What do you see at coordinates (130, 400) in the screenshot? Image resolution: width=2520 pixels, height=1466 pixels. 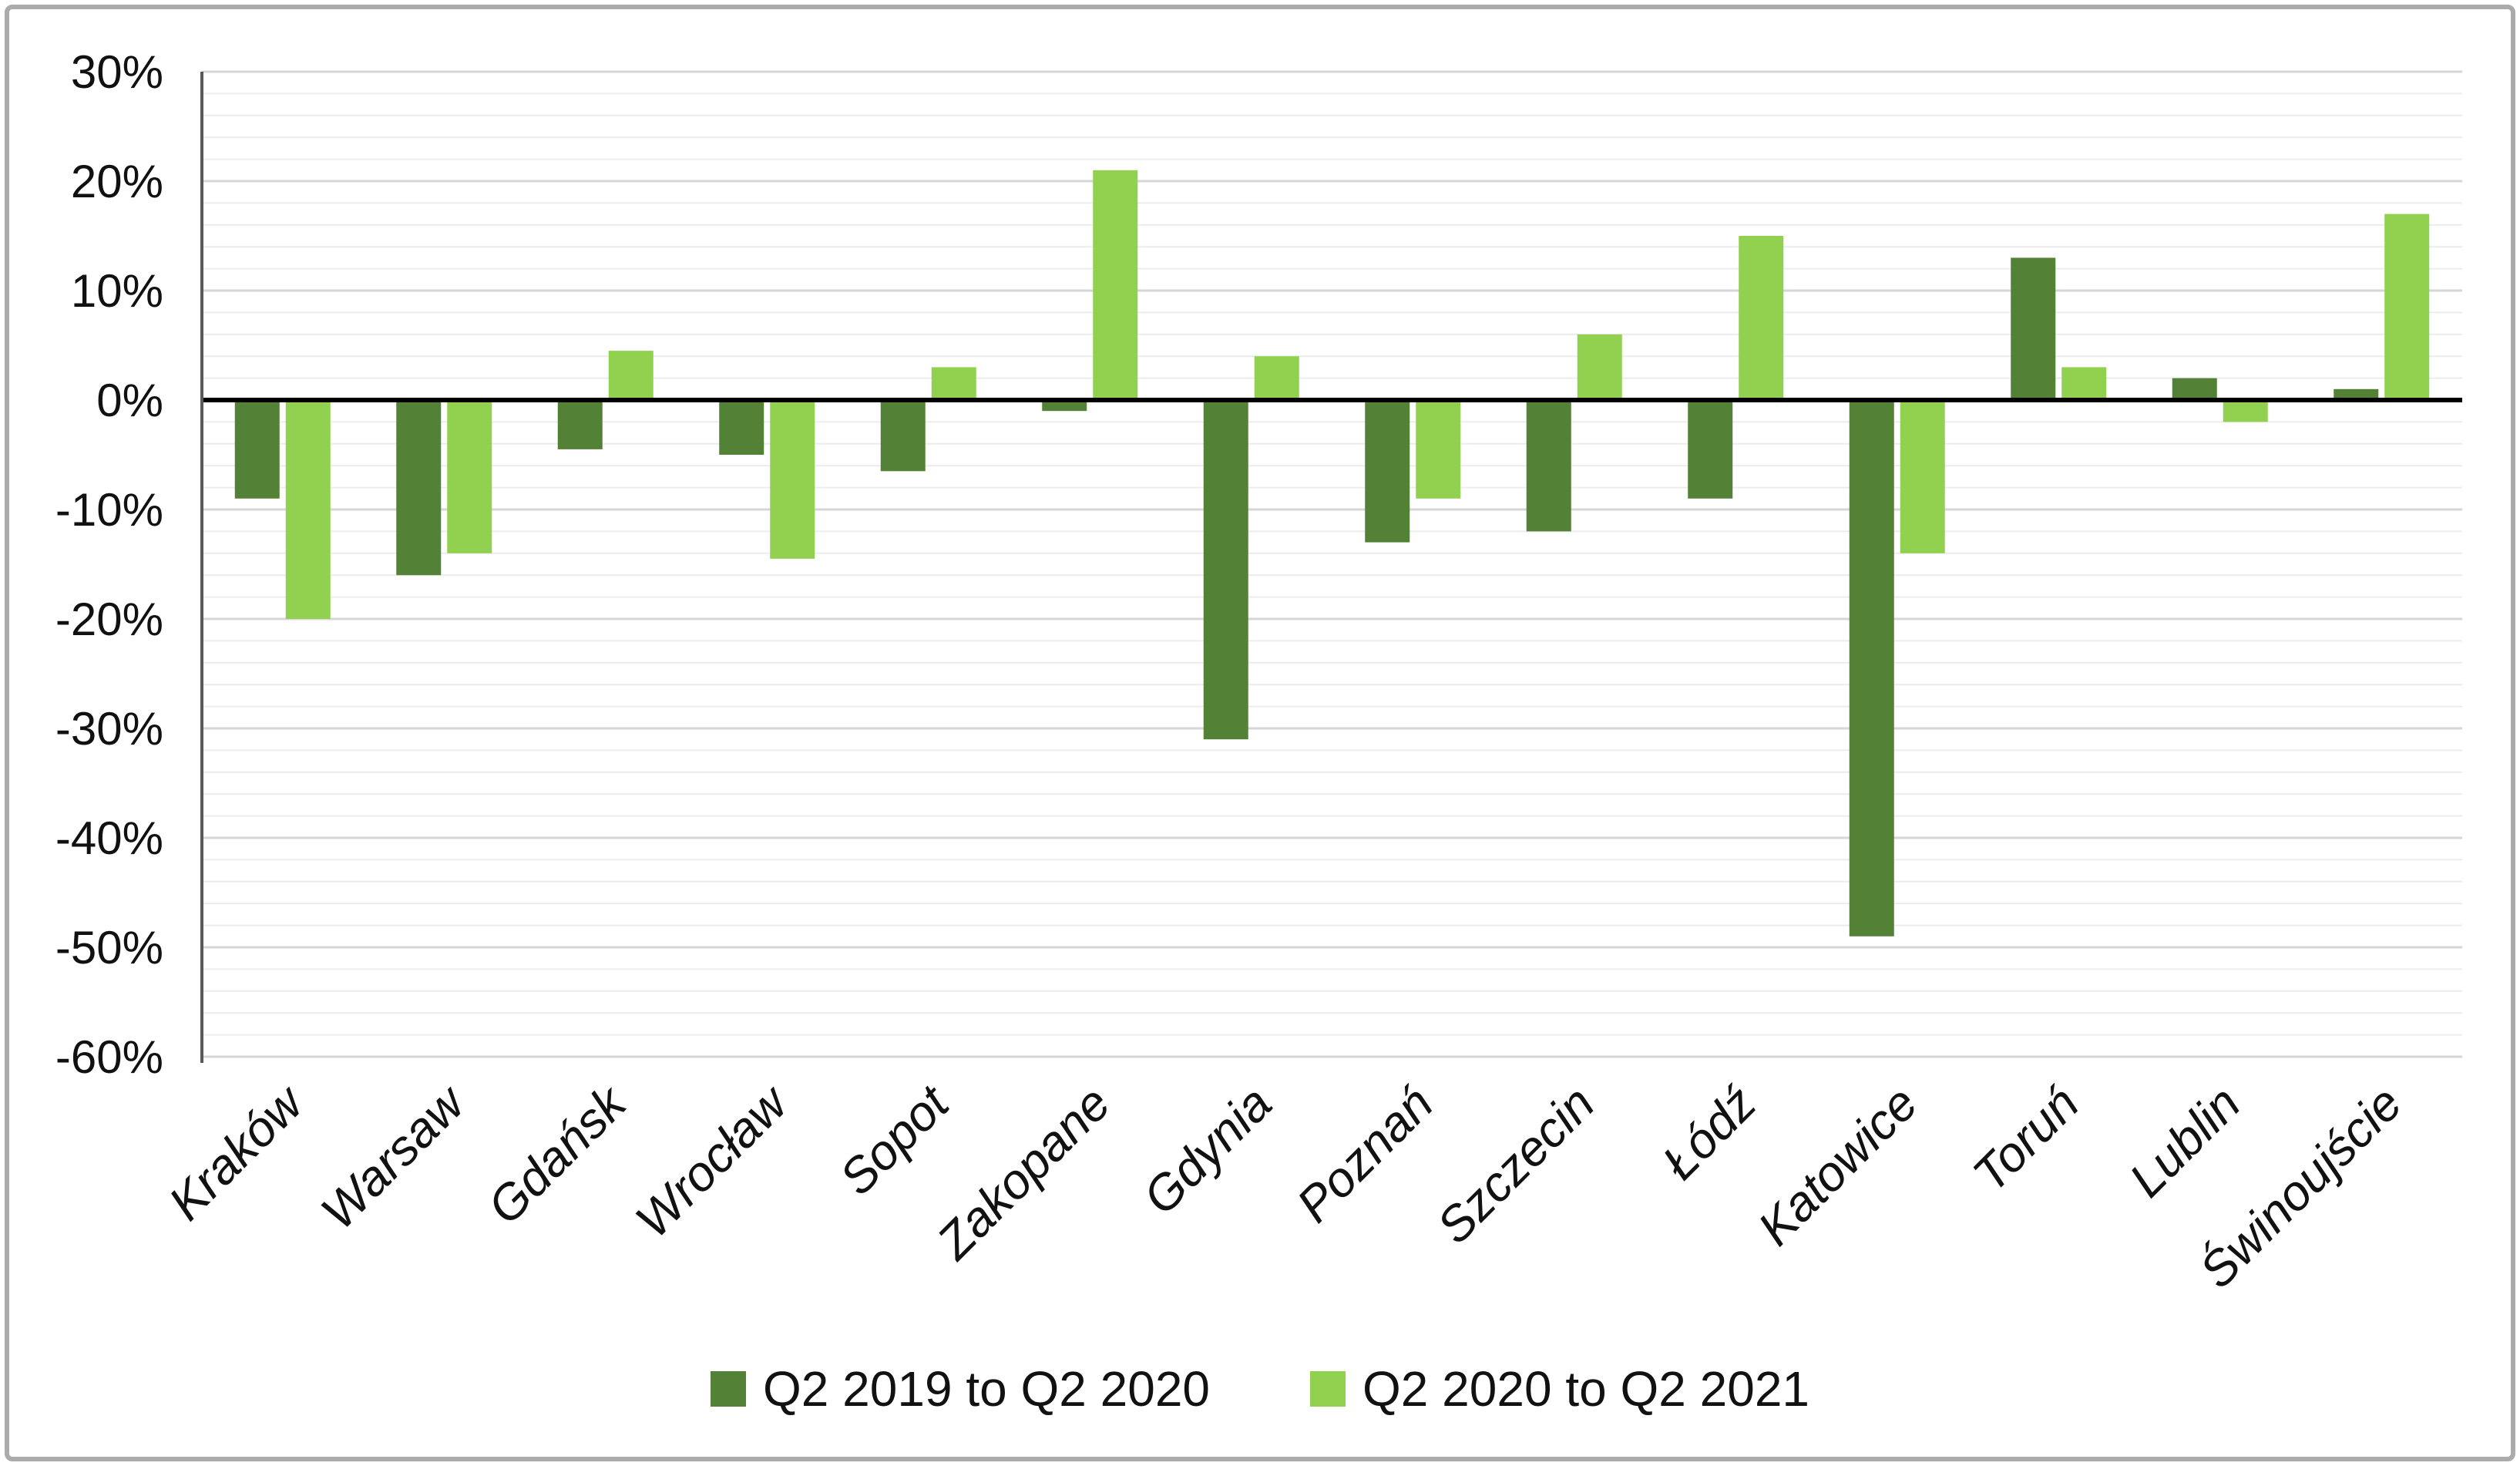 I see `y-tick-label: 0%` at bounding box center [130, 400].